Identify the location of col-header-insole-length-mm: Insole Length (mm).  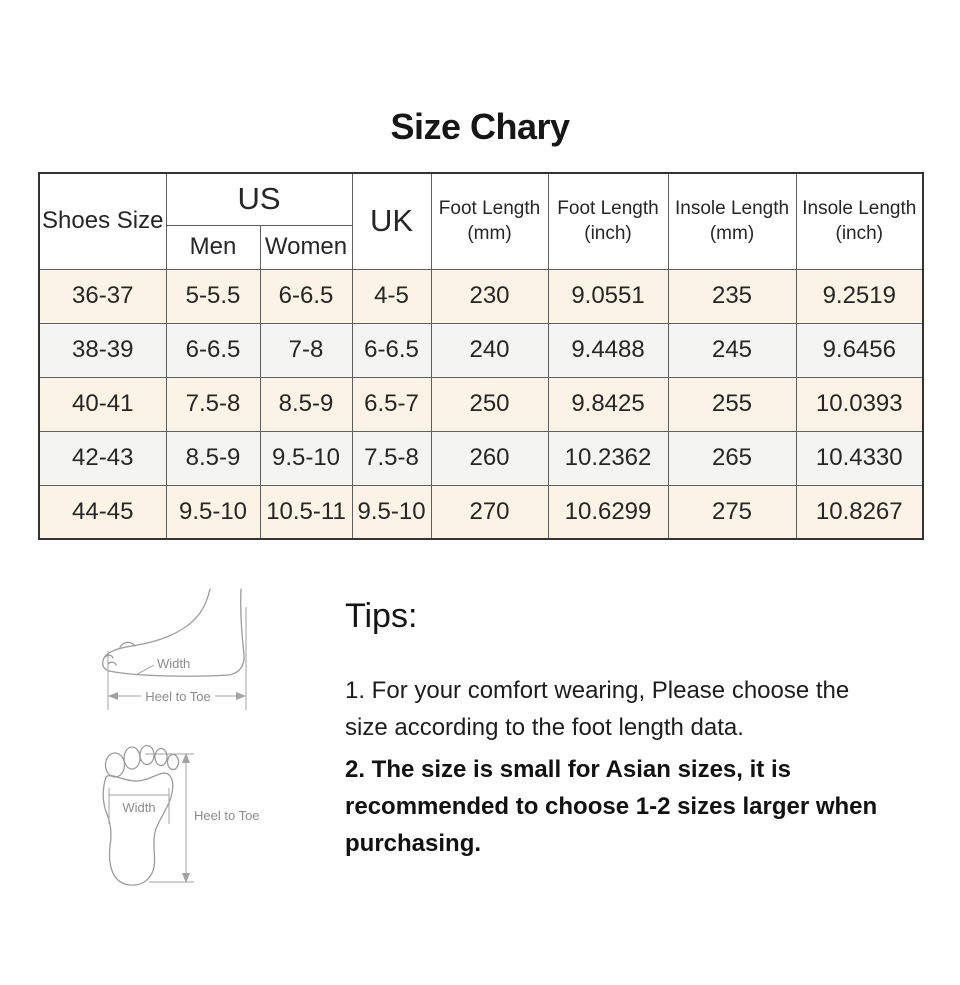
(732, 221).